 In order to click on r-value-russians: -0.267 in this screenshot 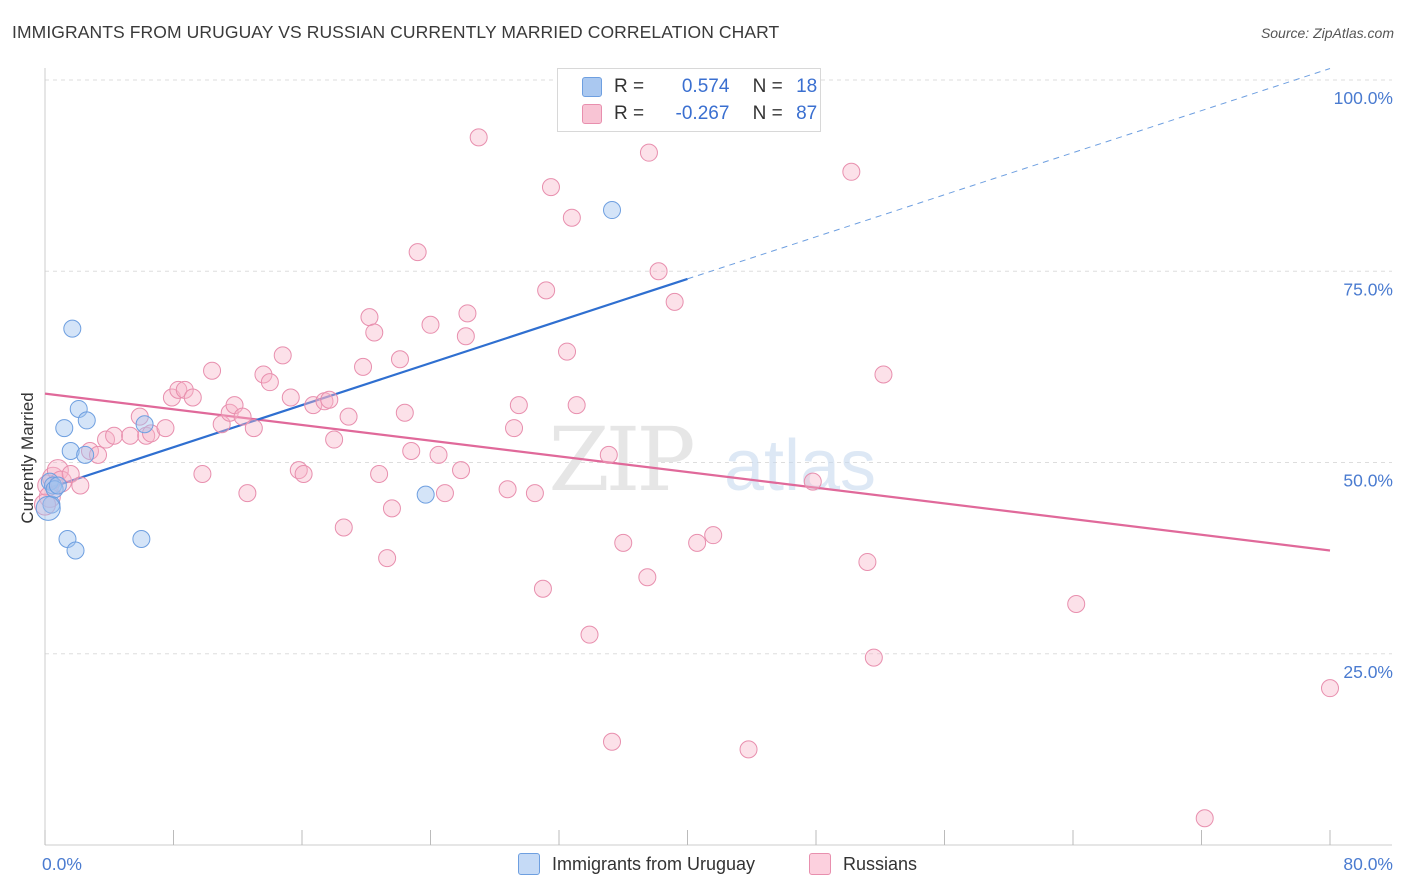, I will do `click(702, 113)`.